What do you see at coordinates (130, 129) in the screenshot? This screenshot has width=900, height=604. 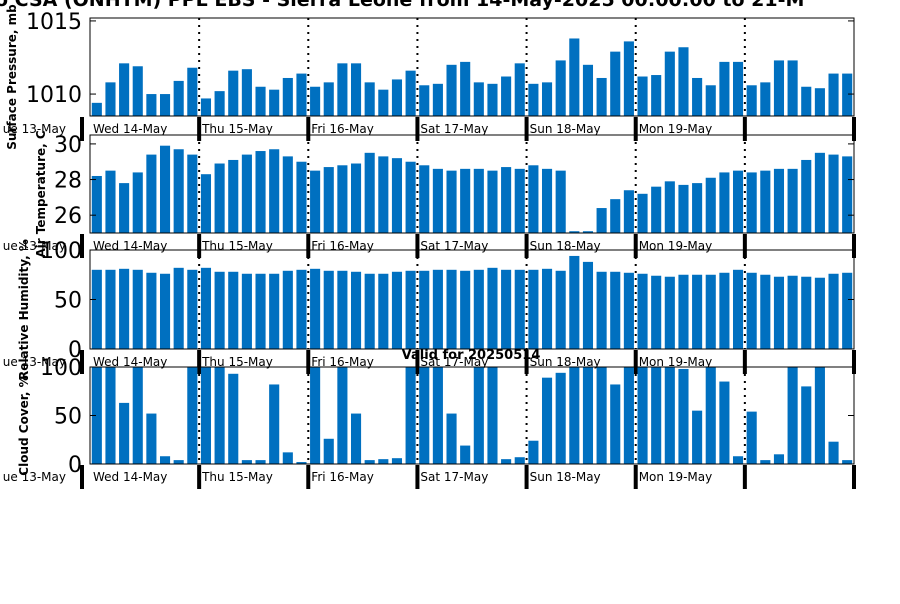 I see `day-label-p1-1: Wed 14-May` at bounding box center [130, 129].